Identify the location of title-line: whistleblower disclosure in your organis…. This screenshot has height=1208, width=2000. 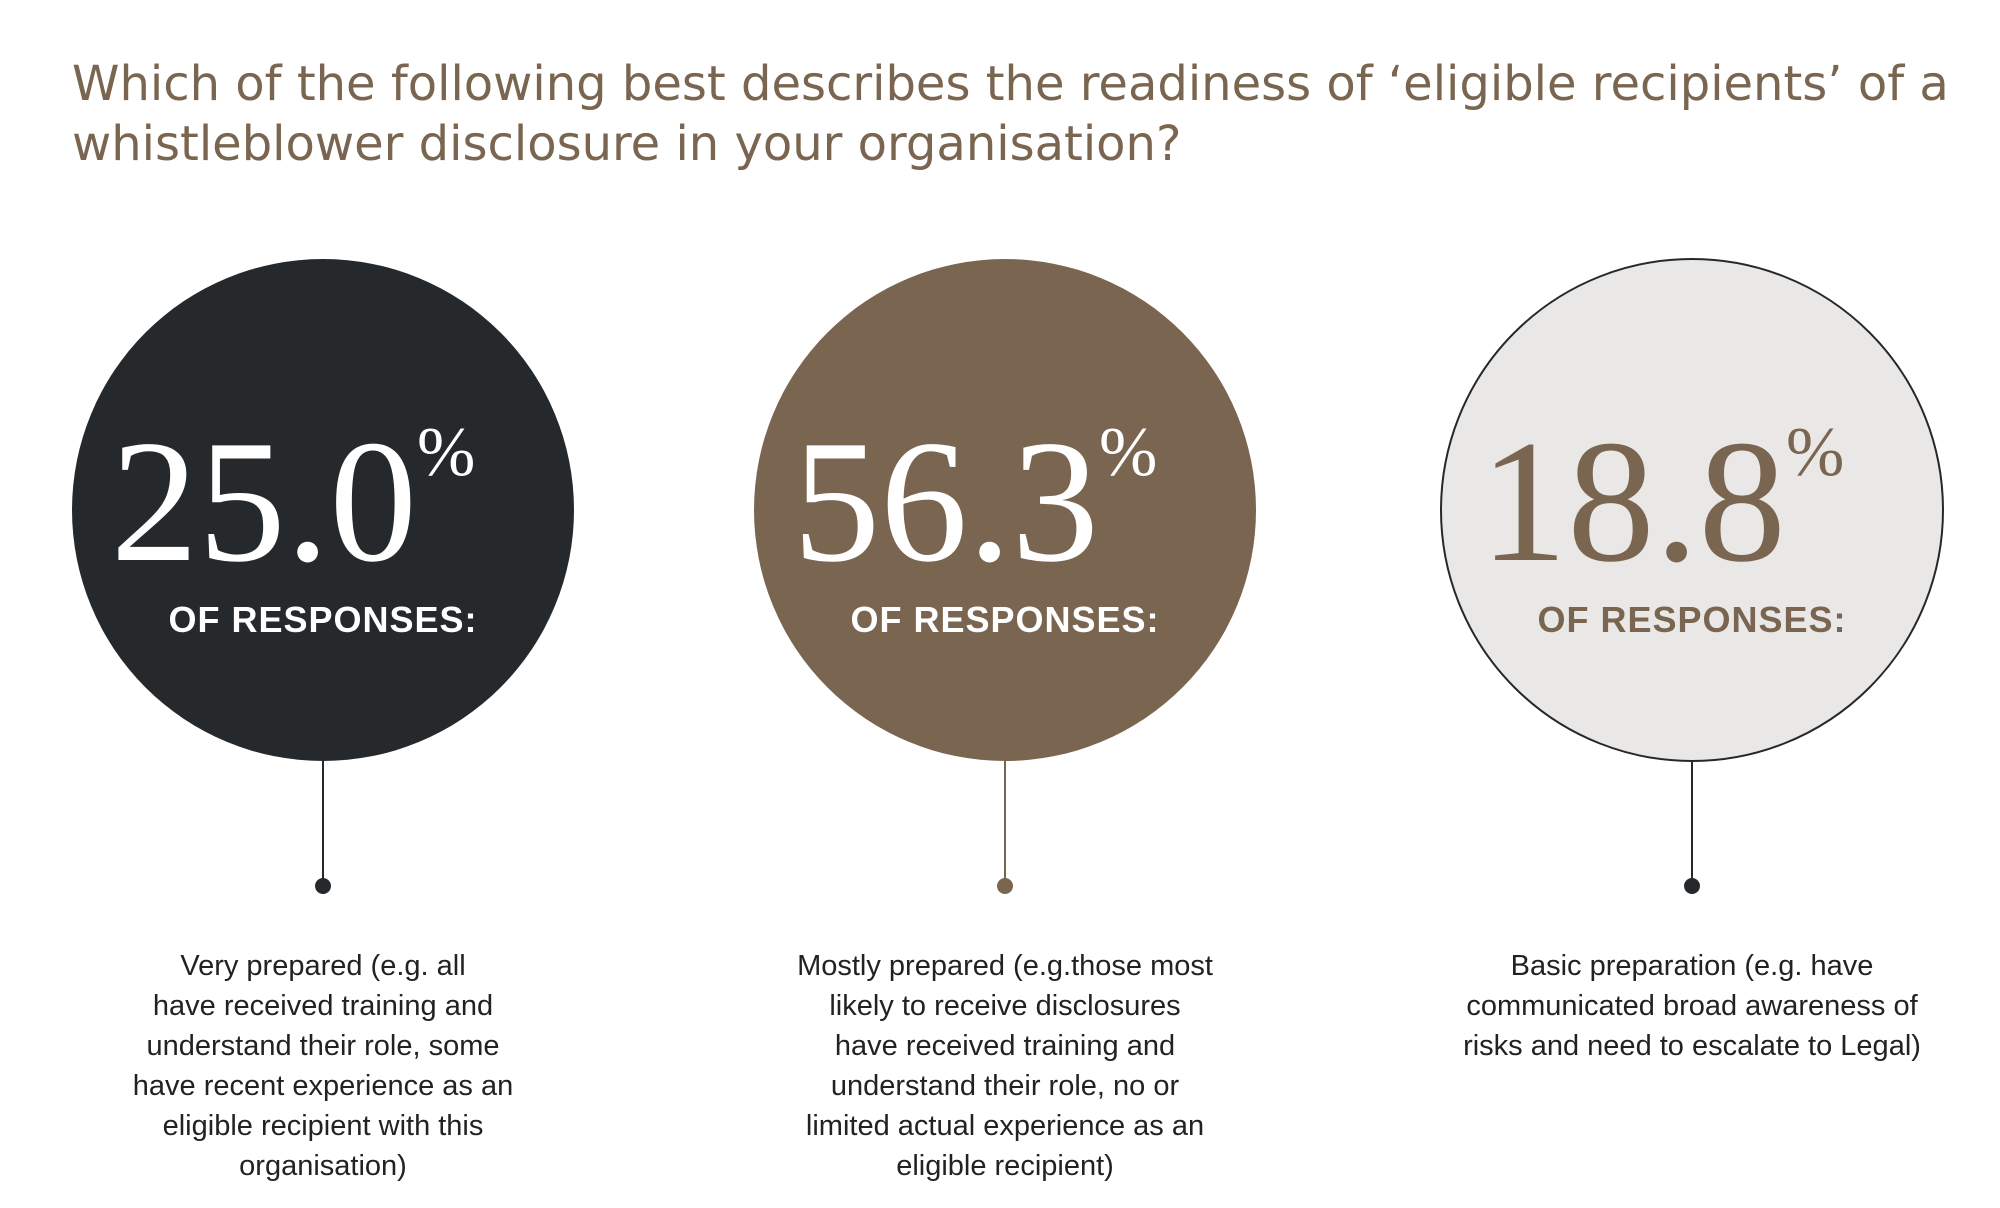
(626, 144).